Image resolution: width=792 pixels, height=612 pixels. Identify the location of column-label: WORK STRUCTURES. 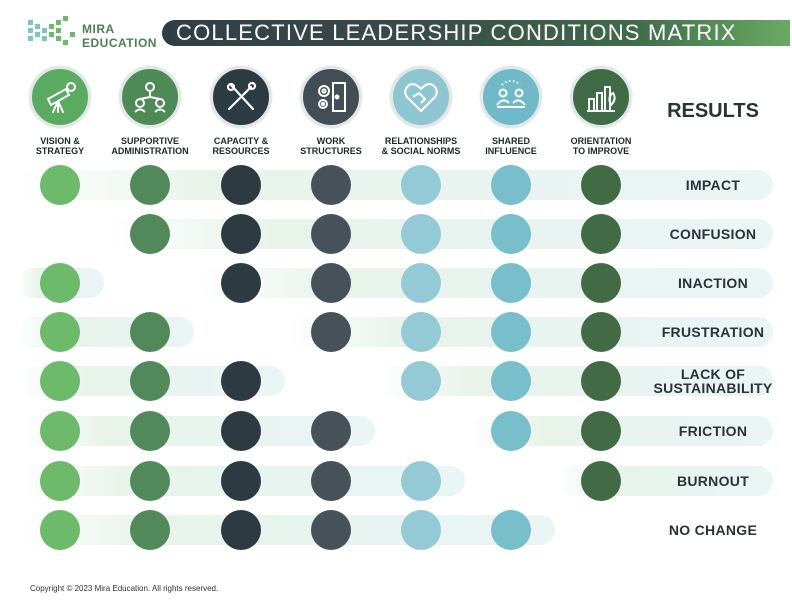
(331, 146).